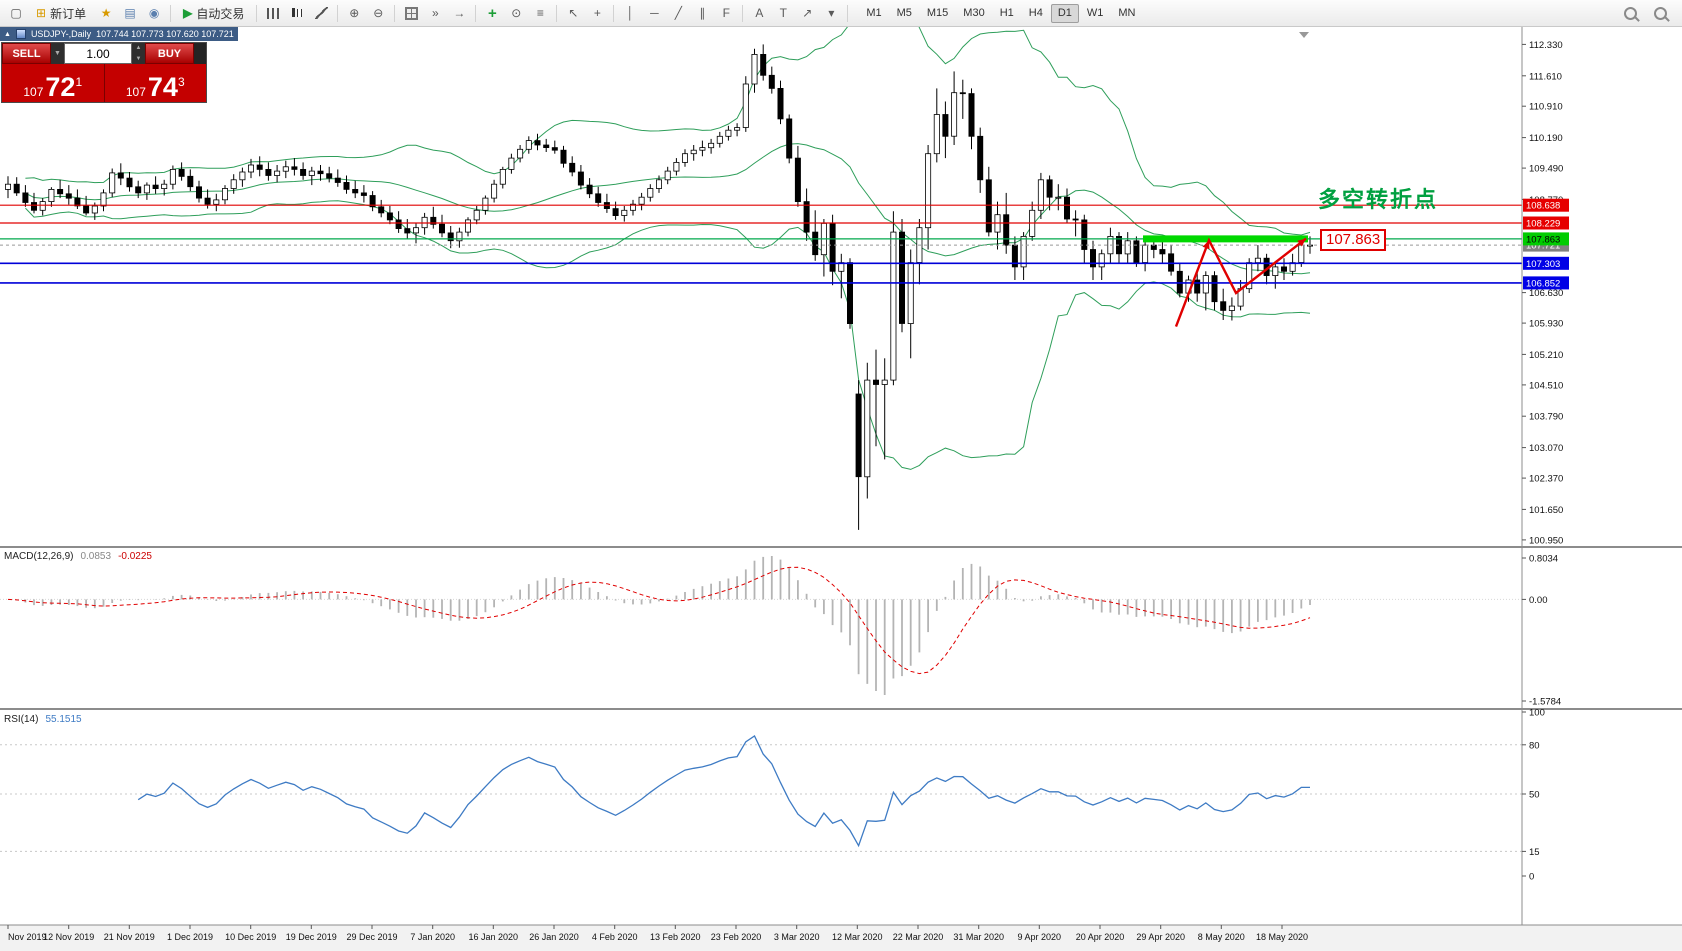 This screenshot has height=951, width=1682. Describe the element at coordinates (1126, 13) in the screenshot. I see `timeframe-mn-button: MN` at that location.